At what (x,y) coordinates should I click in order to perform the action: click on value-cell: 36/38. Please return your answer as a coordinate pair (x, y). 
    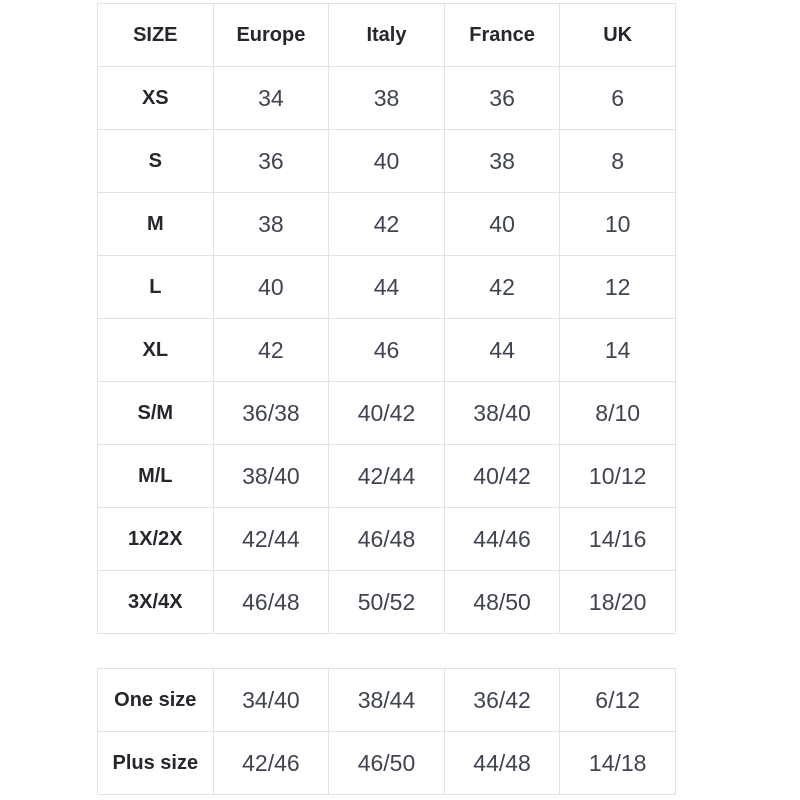
    Looking at the image, I should click on (271, 413).